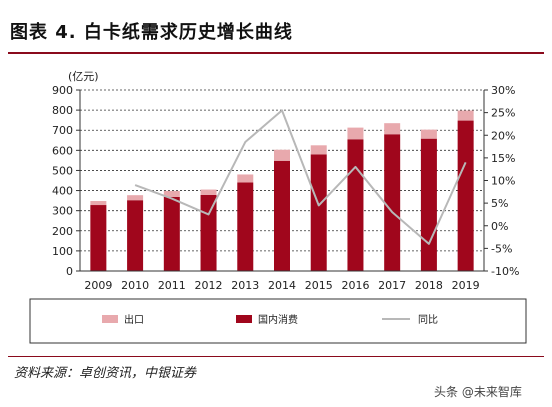  What do you see at coordinates (134, 319) in the screenshot?
I see `legend-label: 出口` at bounding box center [134, 319].